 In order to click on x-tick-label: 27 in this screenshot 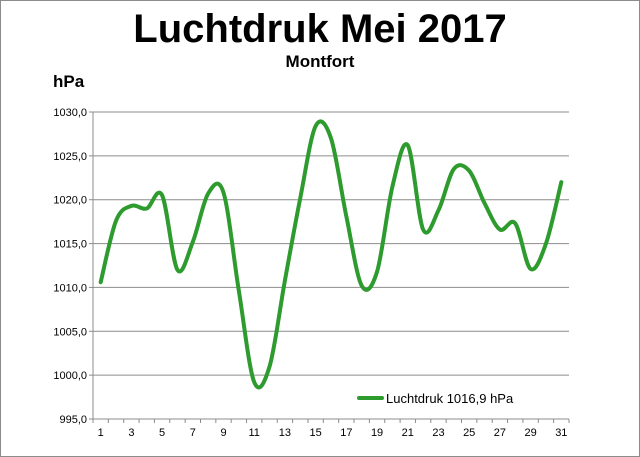, I will do `click(500, 433)`.